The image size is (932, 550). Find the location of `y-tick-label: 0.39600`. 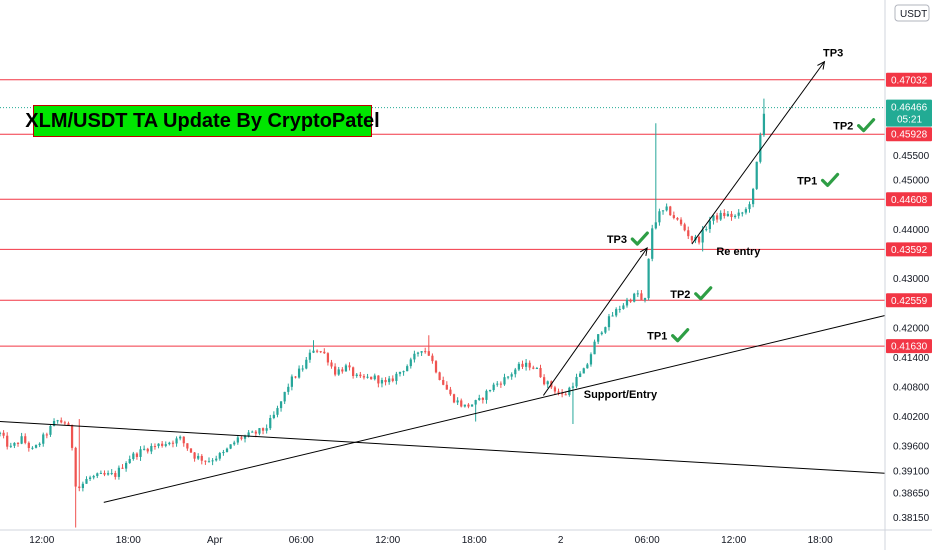

y-tick-label: 0.39600 is located at coordinates (911, 447).